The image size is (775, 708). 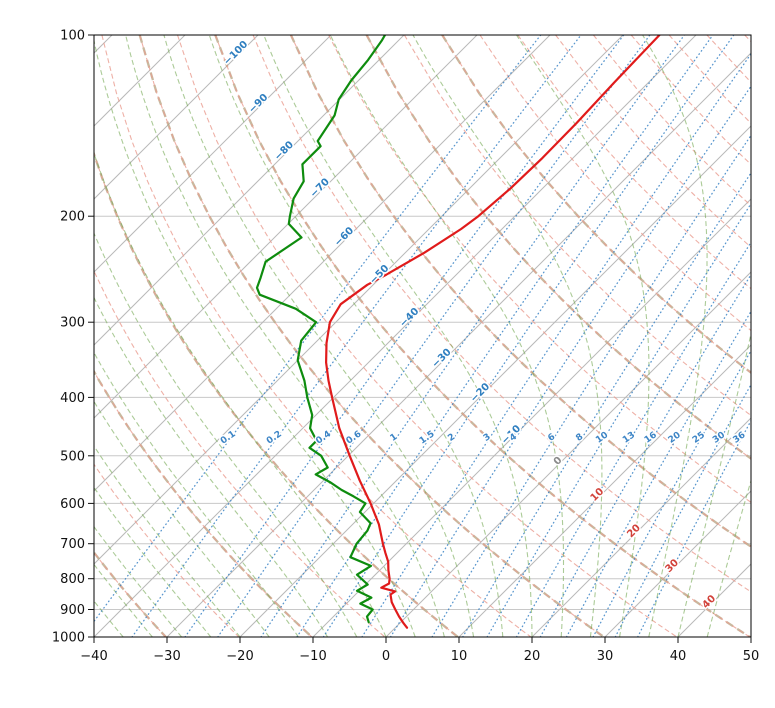 I want to click on svg-text: 30, so click(x=605, y=656).